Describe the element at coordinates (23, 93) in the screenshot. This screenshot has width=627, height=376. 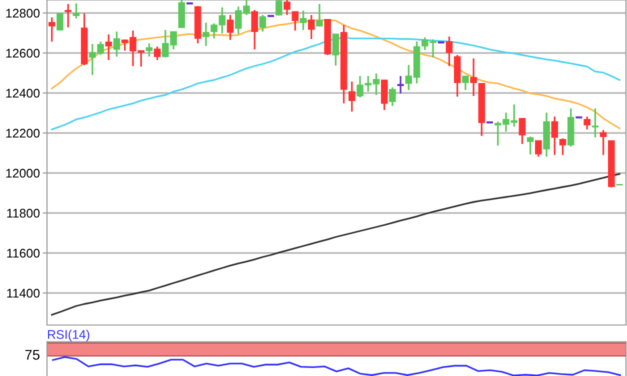
I see `y-tick-label: 12400` at that location.